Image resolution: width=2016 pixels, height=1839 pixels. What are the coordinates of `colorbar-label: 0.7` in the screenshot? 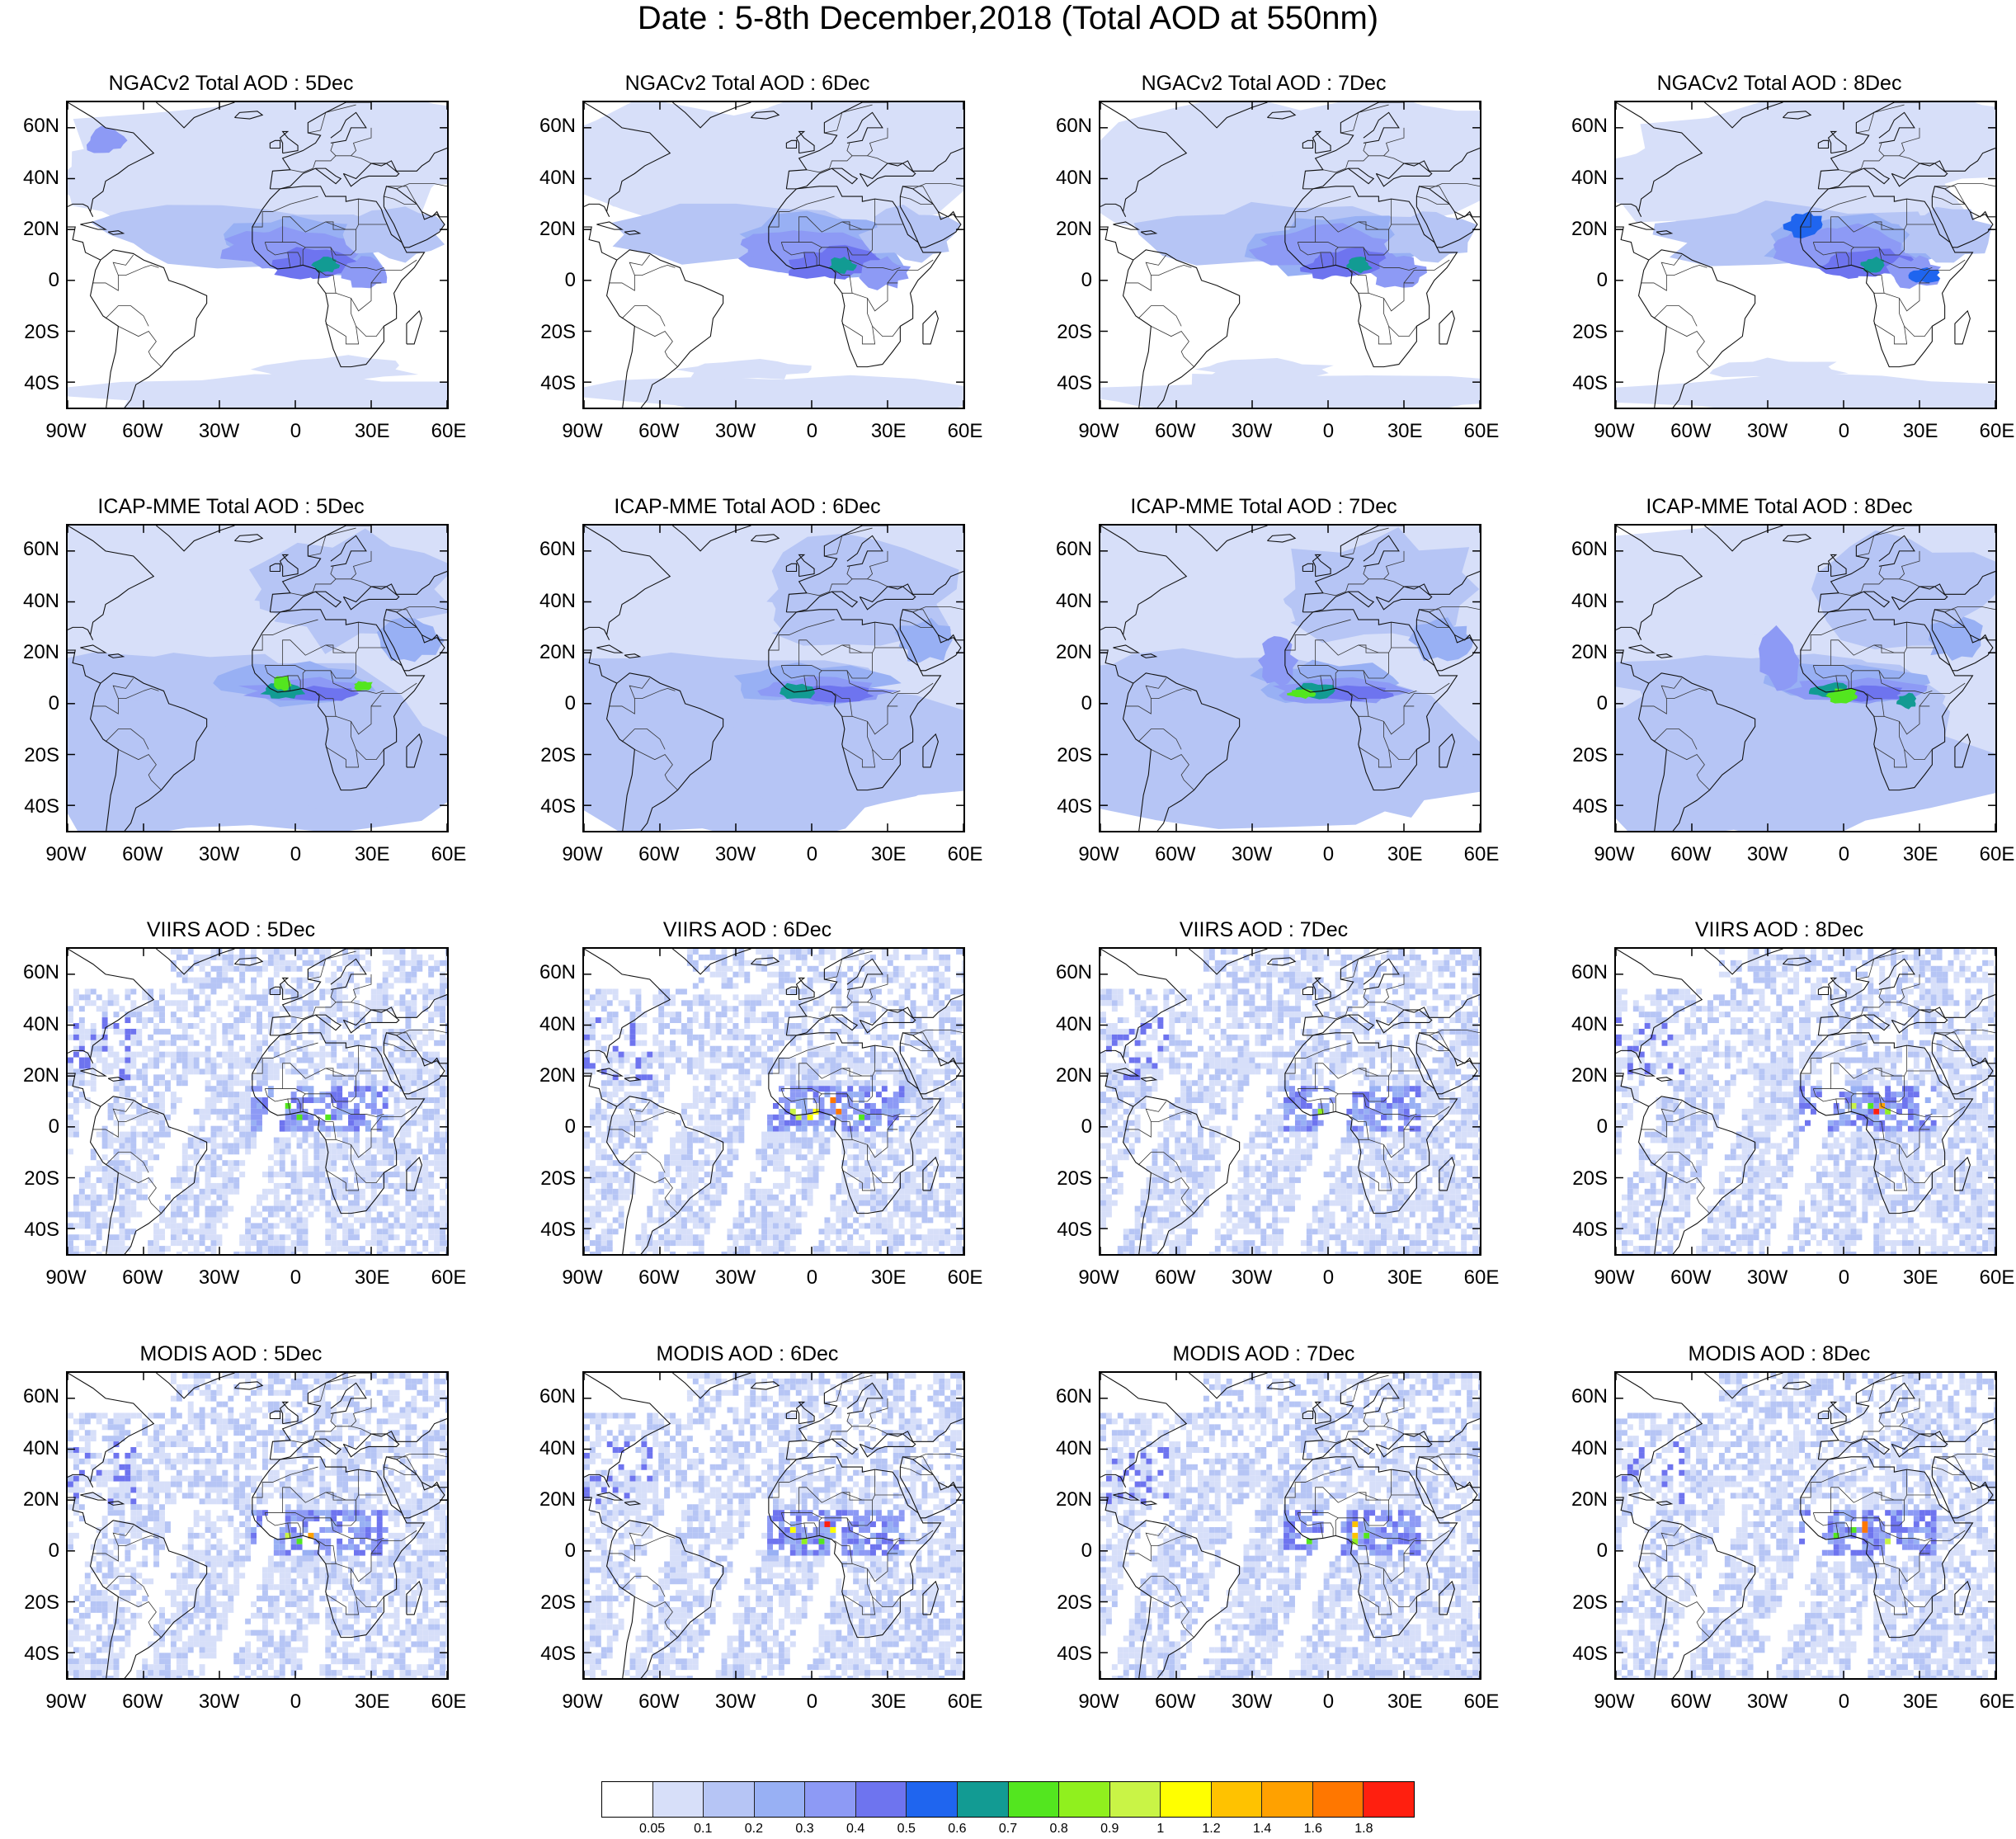 It's located at (1008, 1829).